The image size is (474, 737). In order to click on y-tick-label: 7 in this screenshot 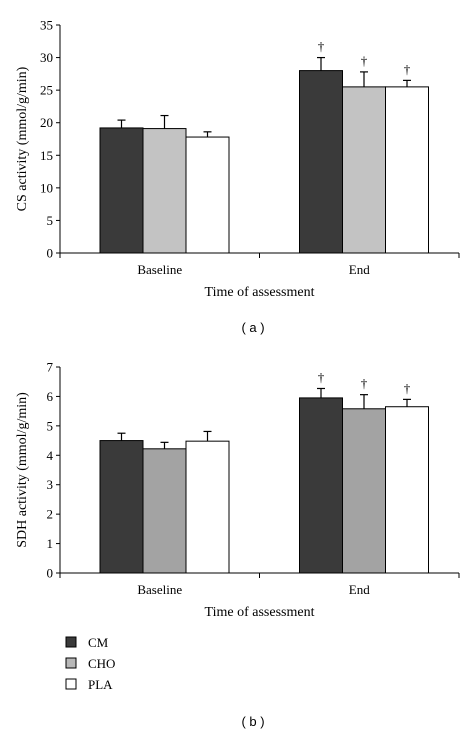, I will do `click(50, 367)`.